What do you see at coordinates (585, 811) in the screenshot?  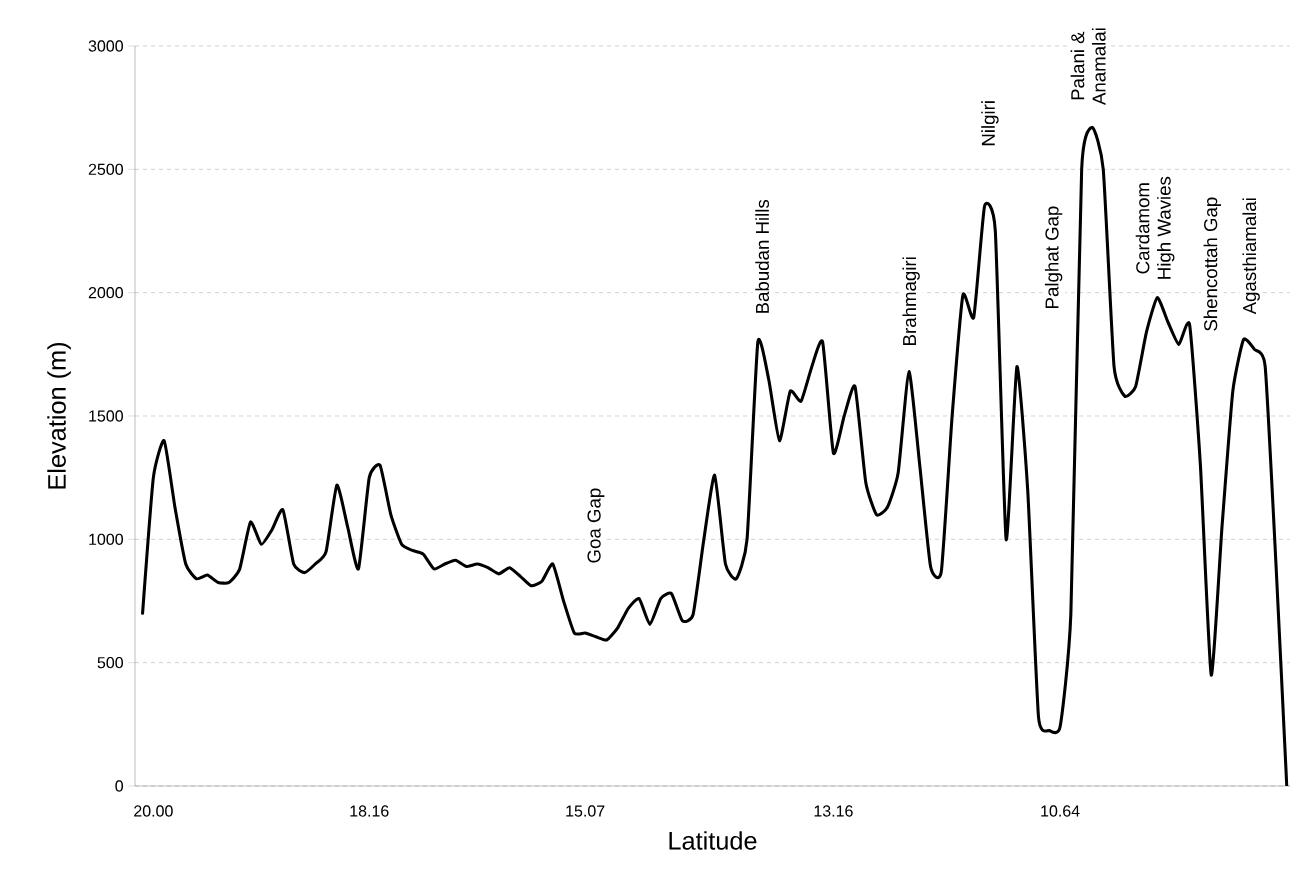 I see `x-tick-label: 15.07` at bounding box center [585, 811].